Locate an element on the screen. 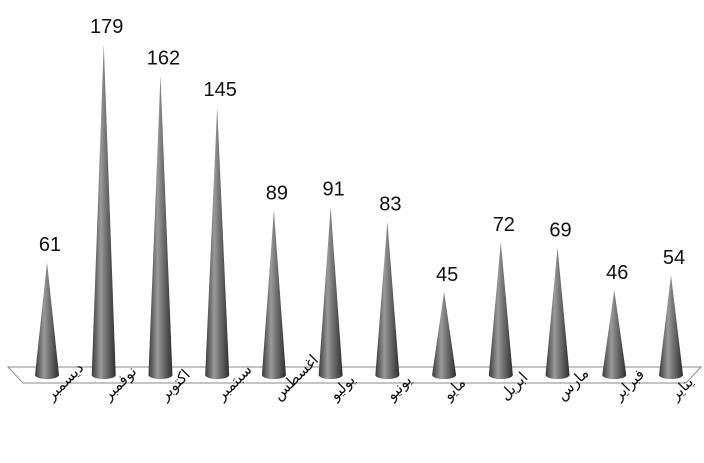 The height and width of the screenshot is (463, 704). data-label: 83 is located at coordinates (390, 205).